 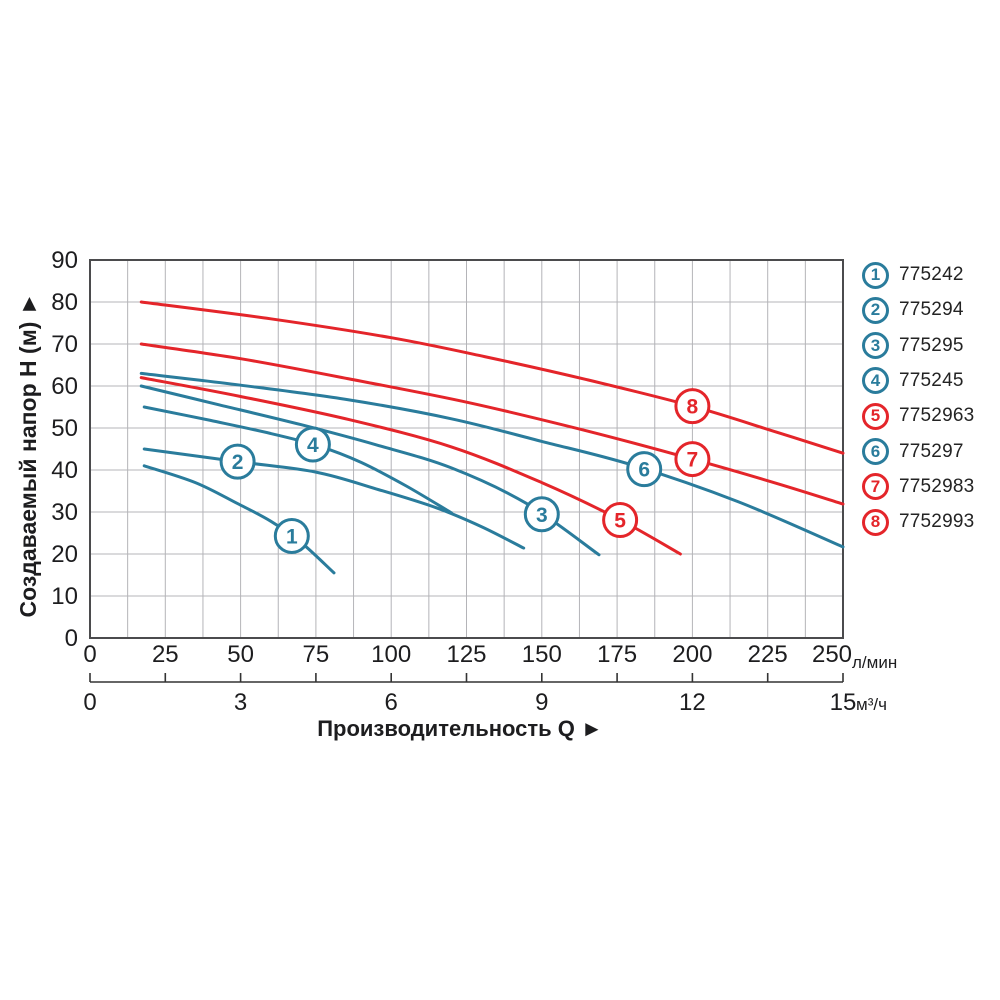 I want to click on curve-marker-3: 3, so click(x=541, y=514).